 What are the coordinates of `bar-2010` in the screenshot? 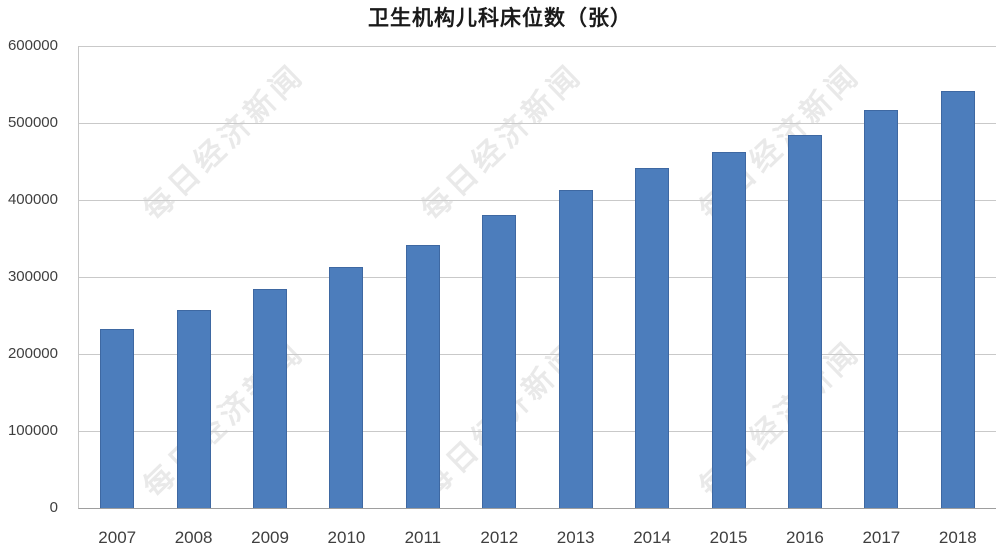 It's located at (346, 387).